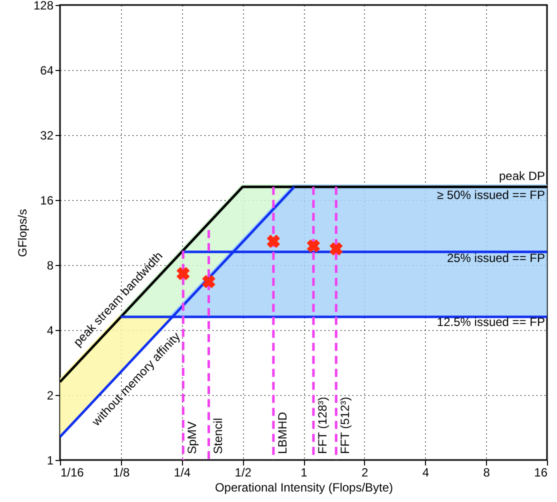  Describe the element at coordinates (121, 473) in the screenshot. I see `x-tick-label: 1/8` at that location.